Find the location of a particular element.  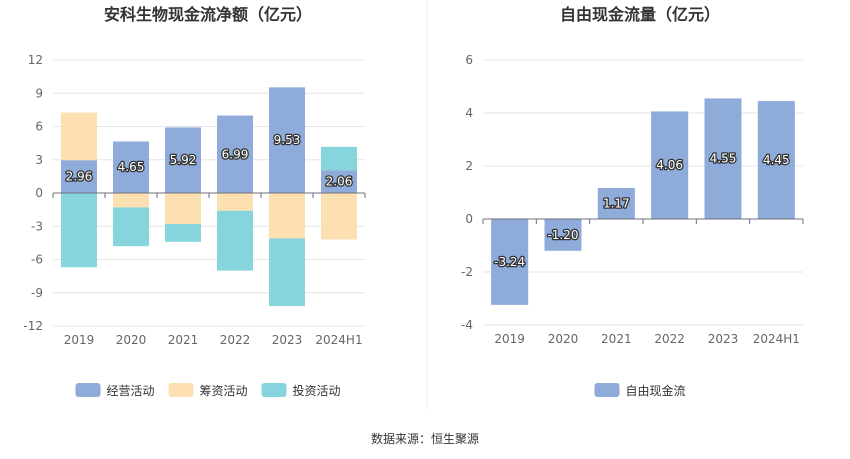

legend-item-investing: 投资活动 is located at coordinates (301, 390).